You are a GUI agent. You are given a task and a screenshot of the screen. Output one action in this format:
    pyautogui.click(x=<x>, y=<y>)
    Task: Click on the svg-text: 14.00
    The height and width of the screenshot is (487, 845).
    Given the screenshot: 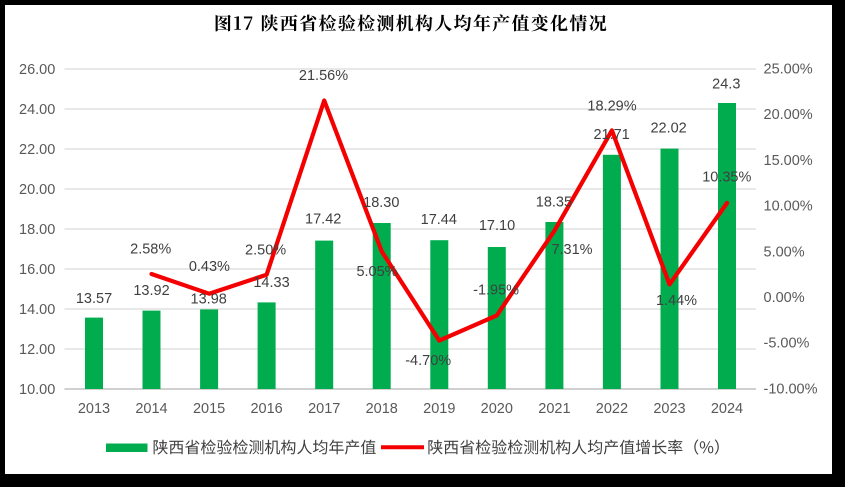 What is the action you would take?
    pyautogui.click(x=37, y=310)
    